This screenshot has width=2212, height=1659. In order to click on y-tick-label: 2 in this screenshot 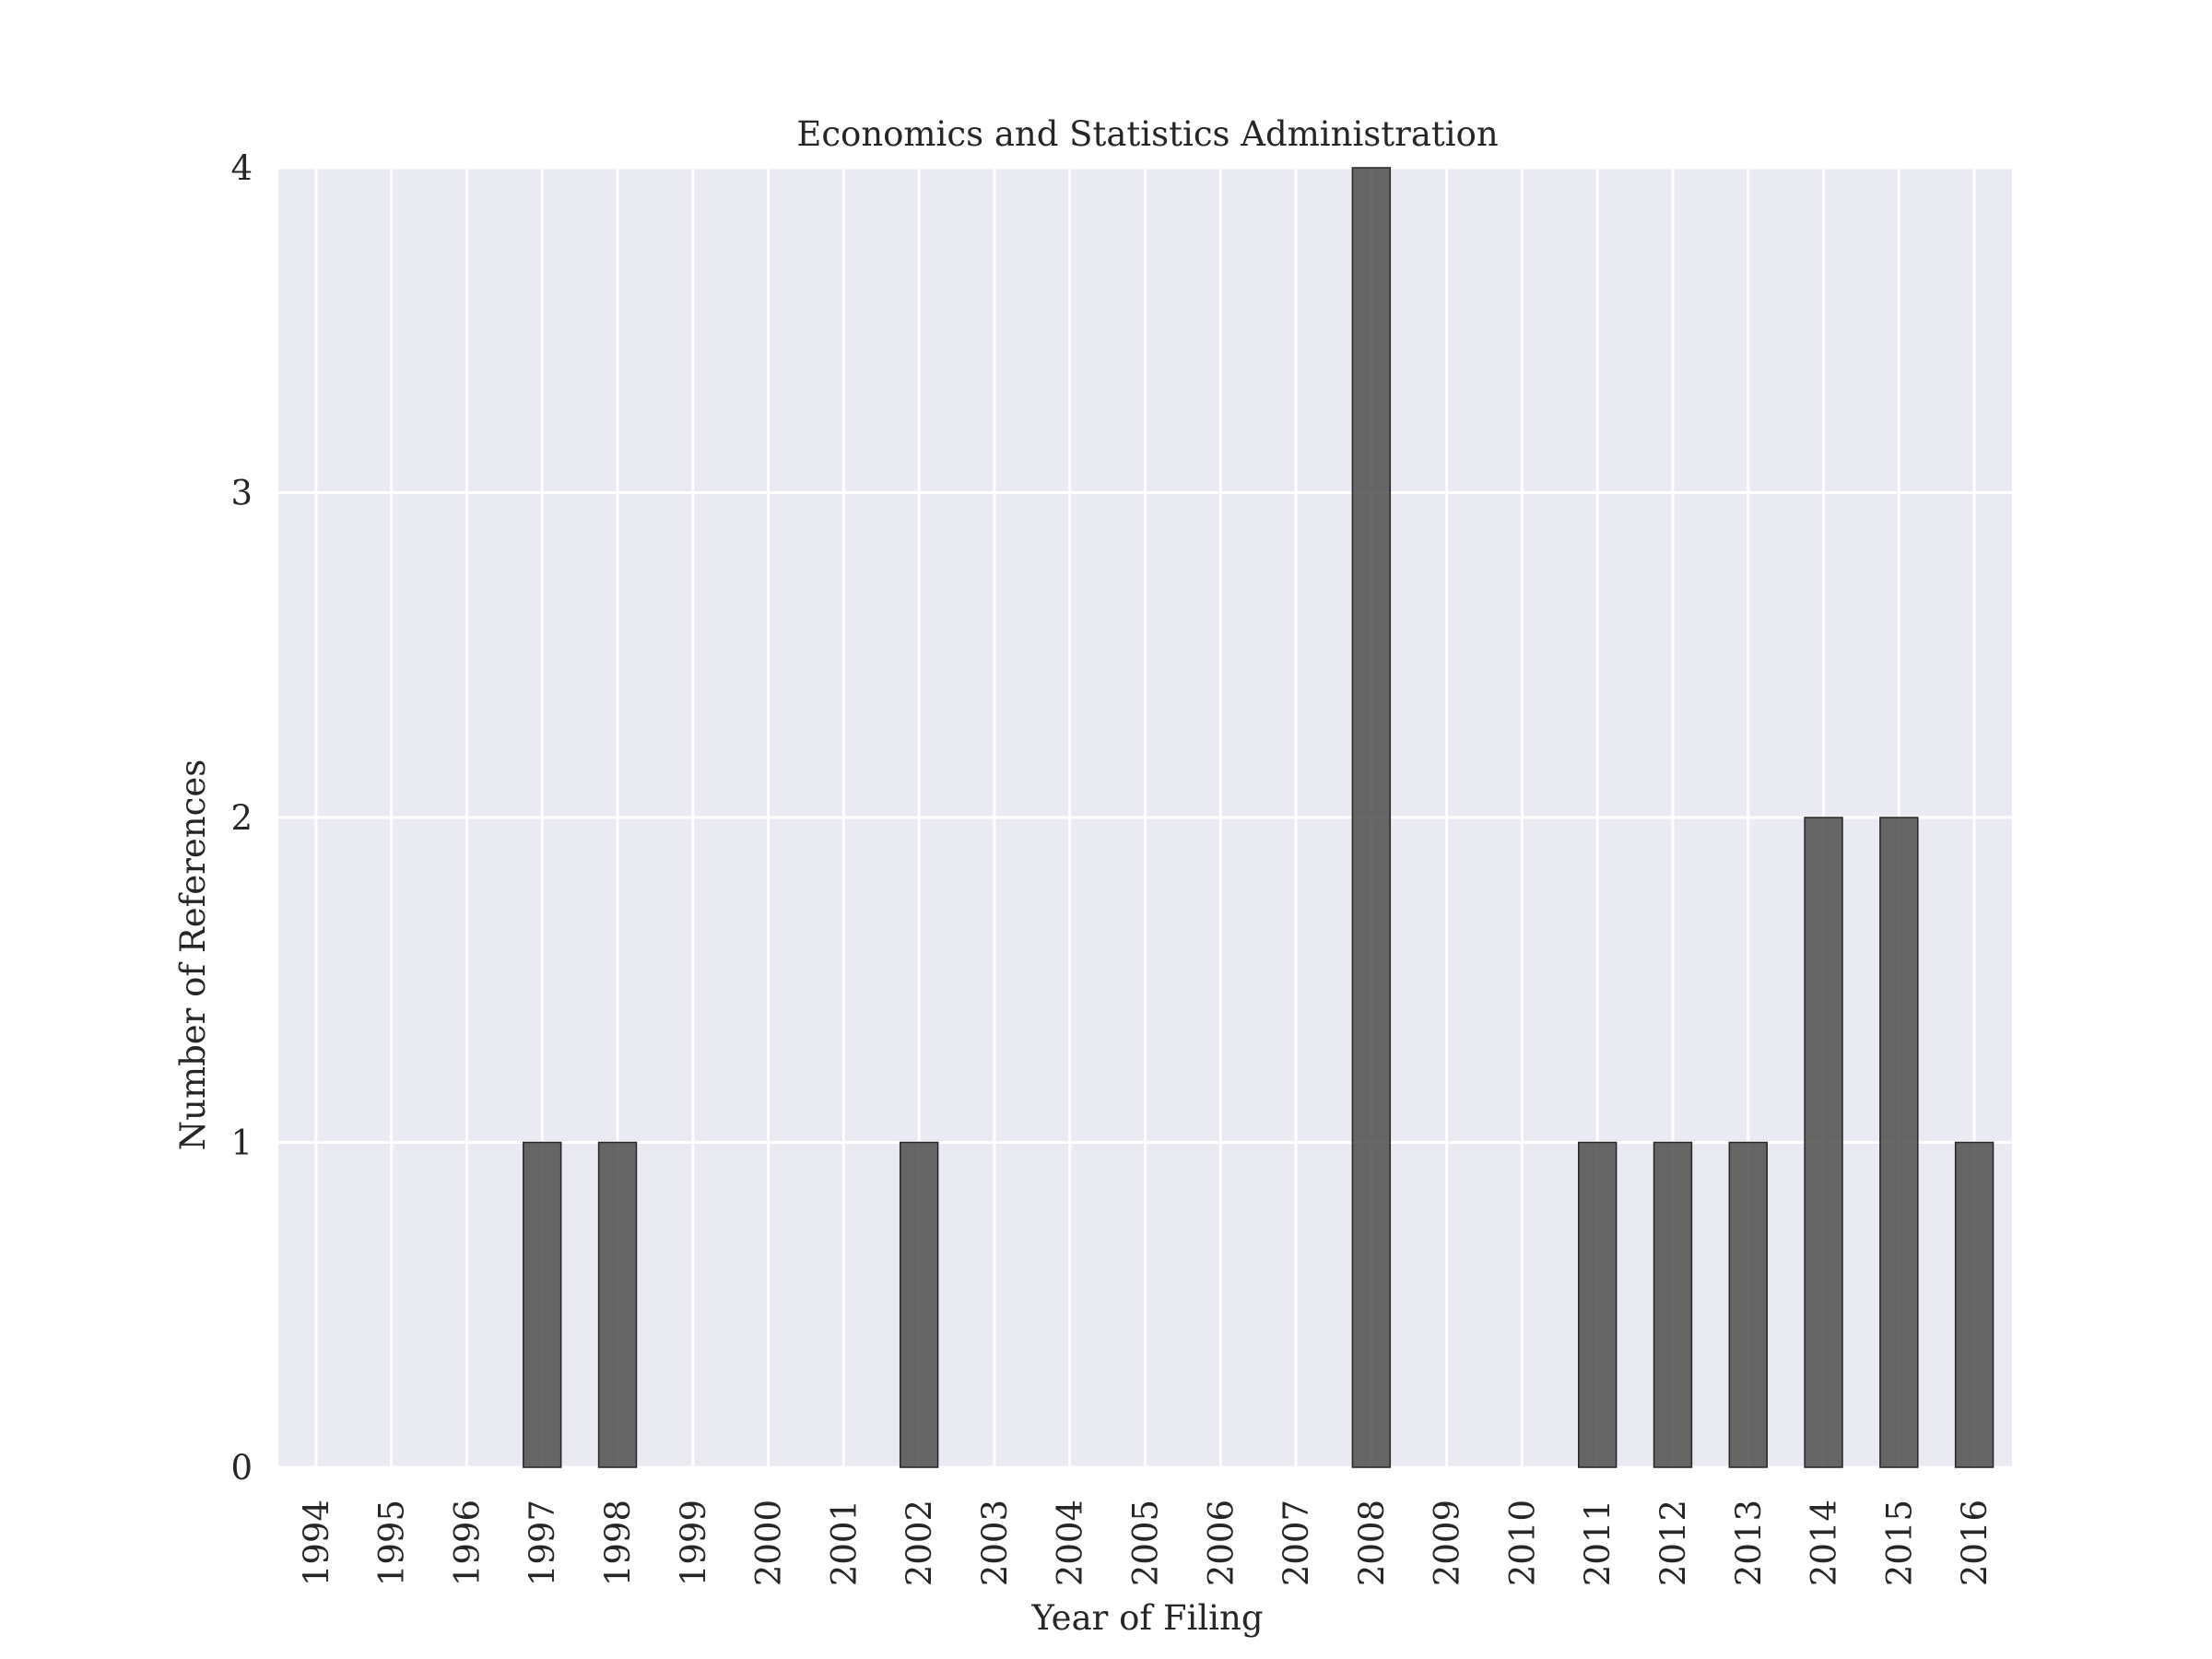, I will do `click(241, 818)`.